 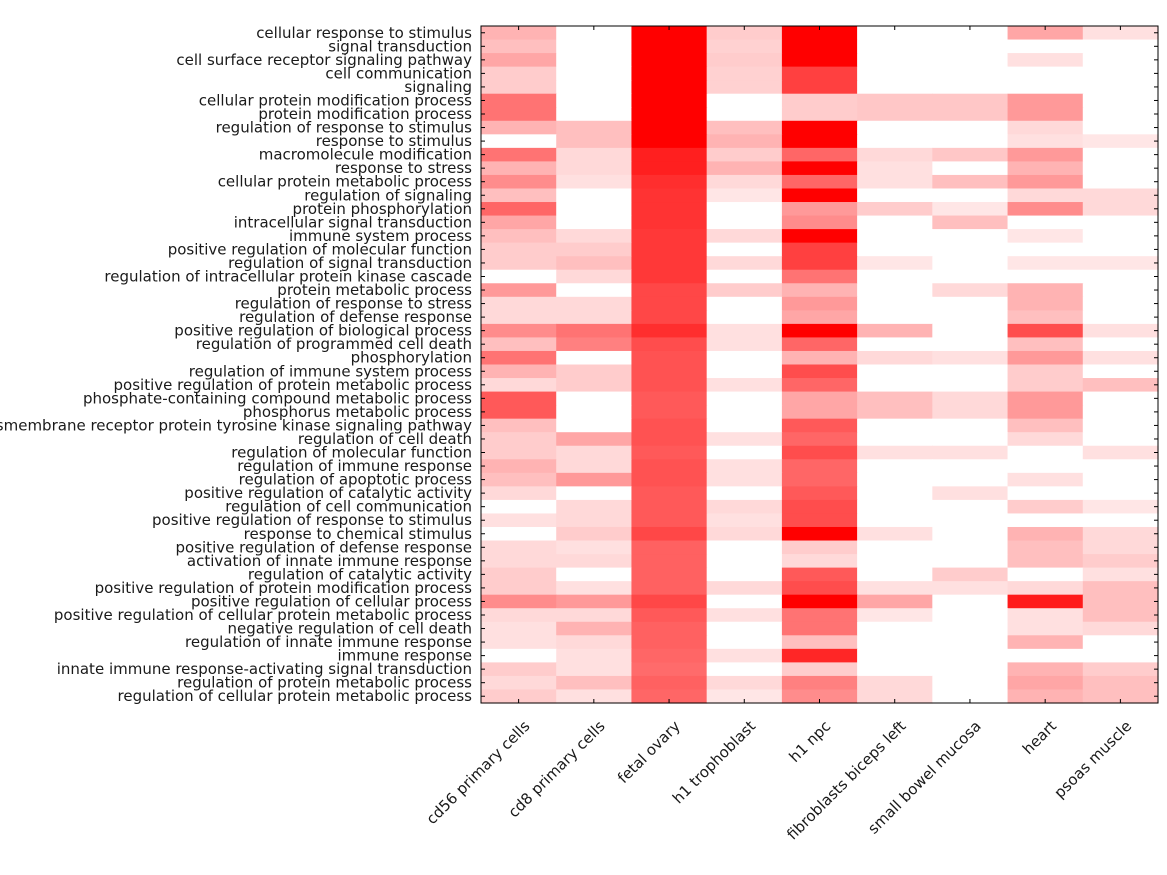 What do you see at coordinates (380, 236) in the screenshot?
I see `row-label: immune system process` at bounding box center [380, 236].